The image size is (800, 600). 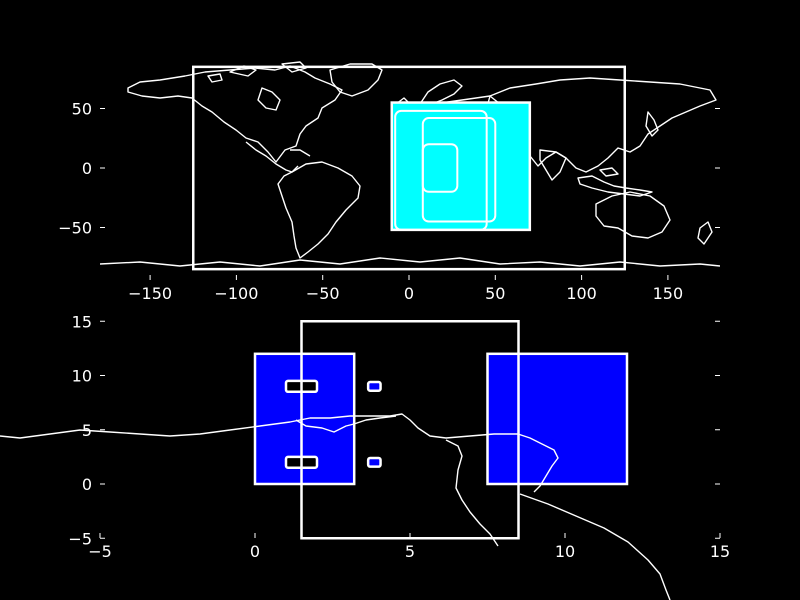 I want to click on world-inner-box-shape, so click(x=440, y=168).